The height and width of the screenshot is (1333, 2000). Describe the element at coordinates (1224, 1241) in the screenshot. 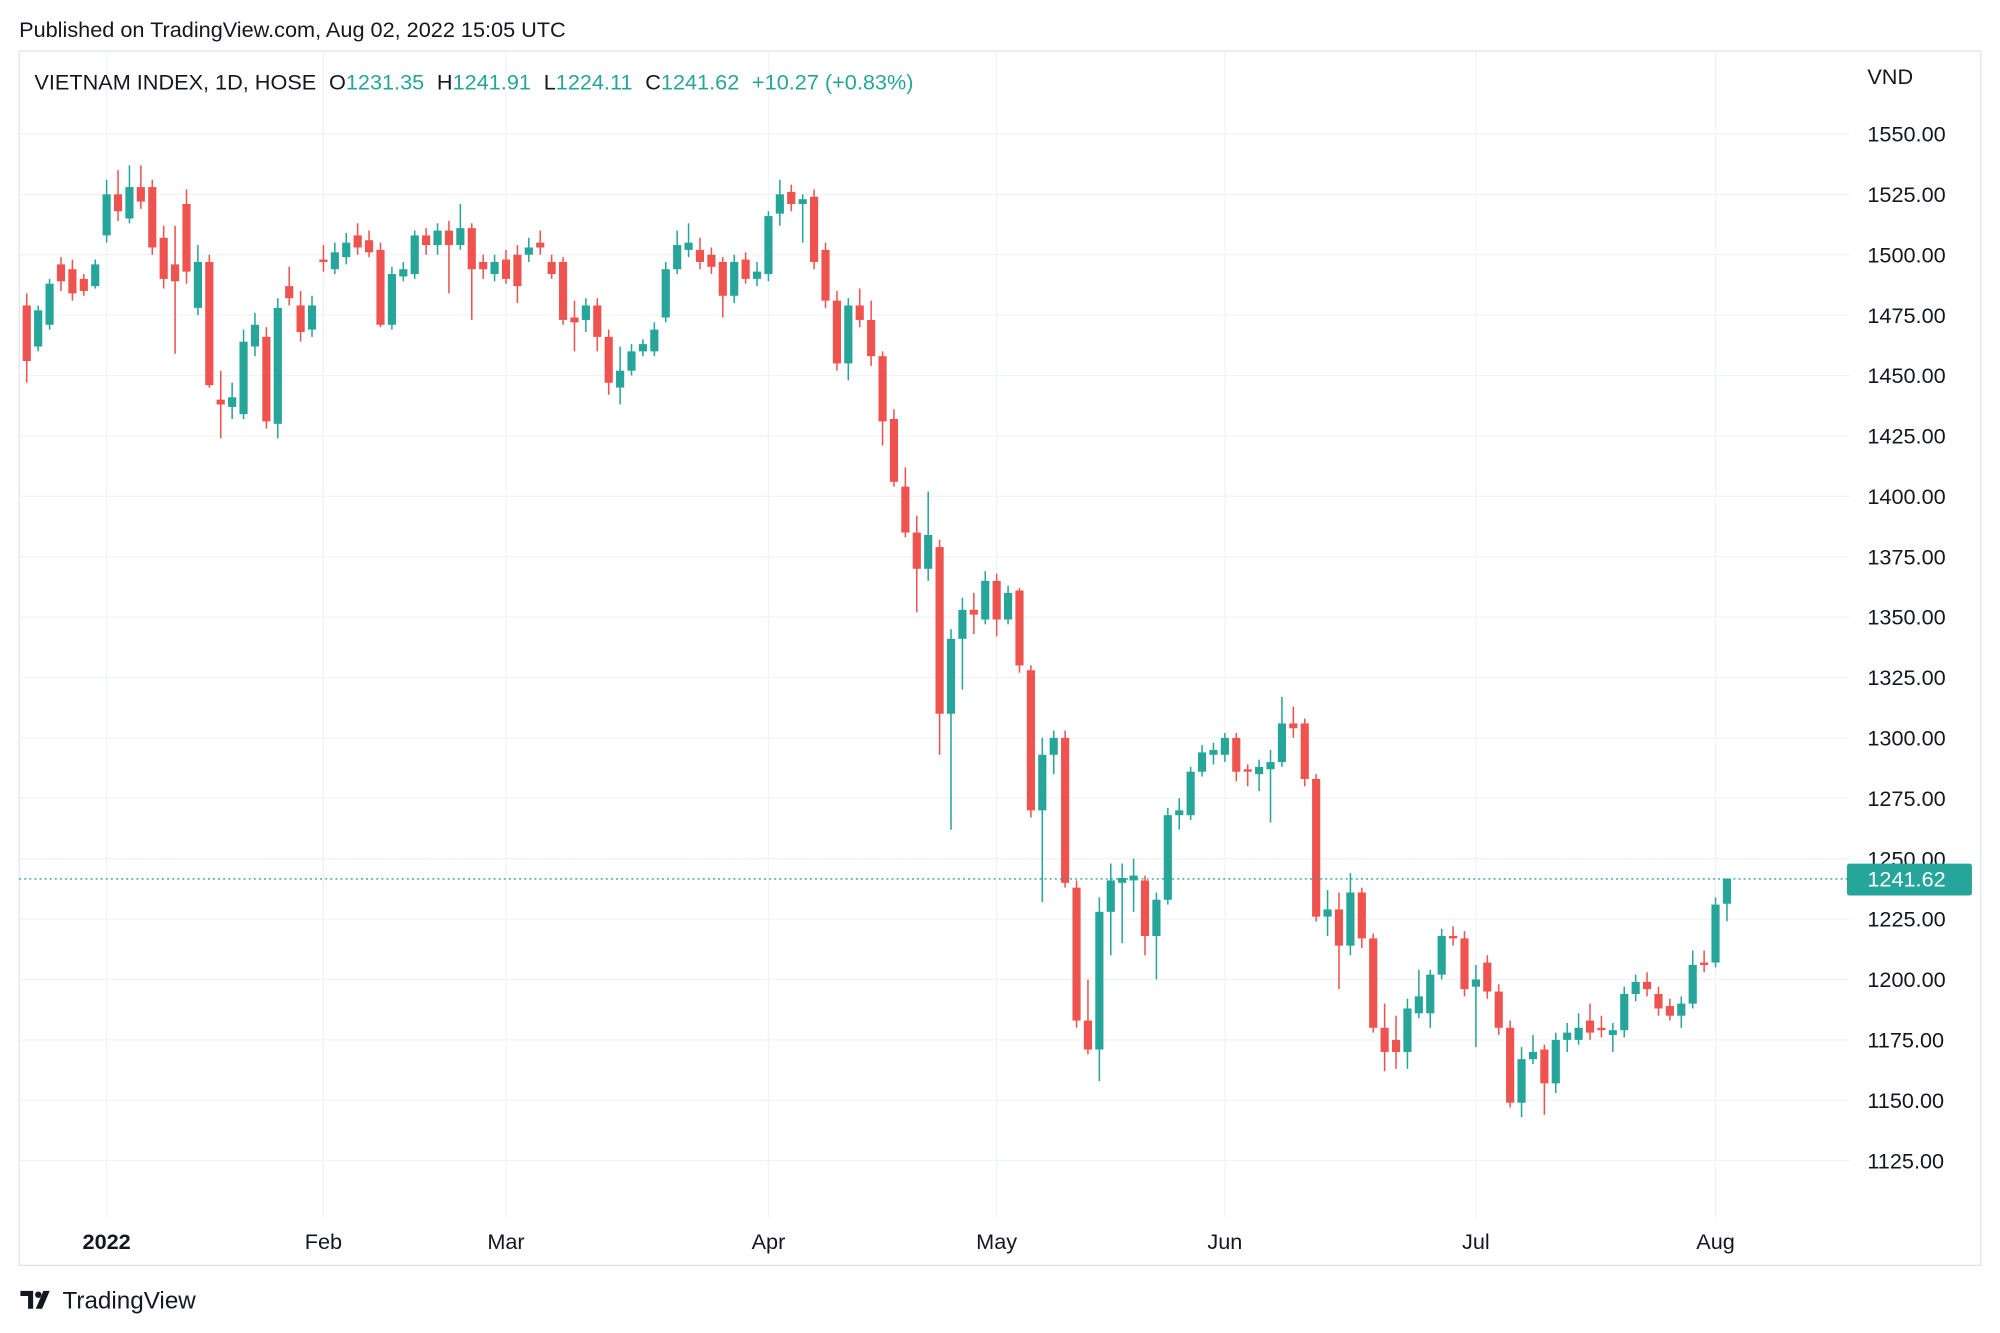

I see `x-tick-label: Jun` at that location.